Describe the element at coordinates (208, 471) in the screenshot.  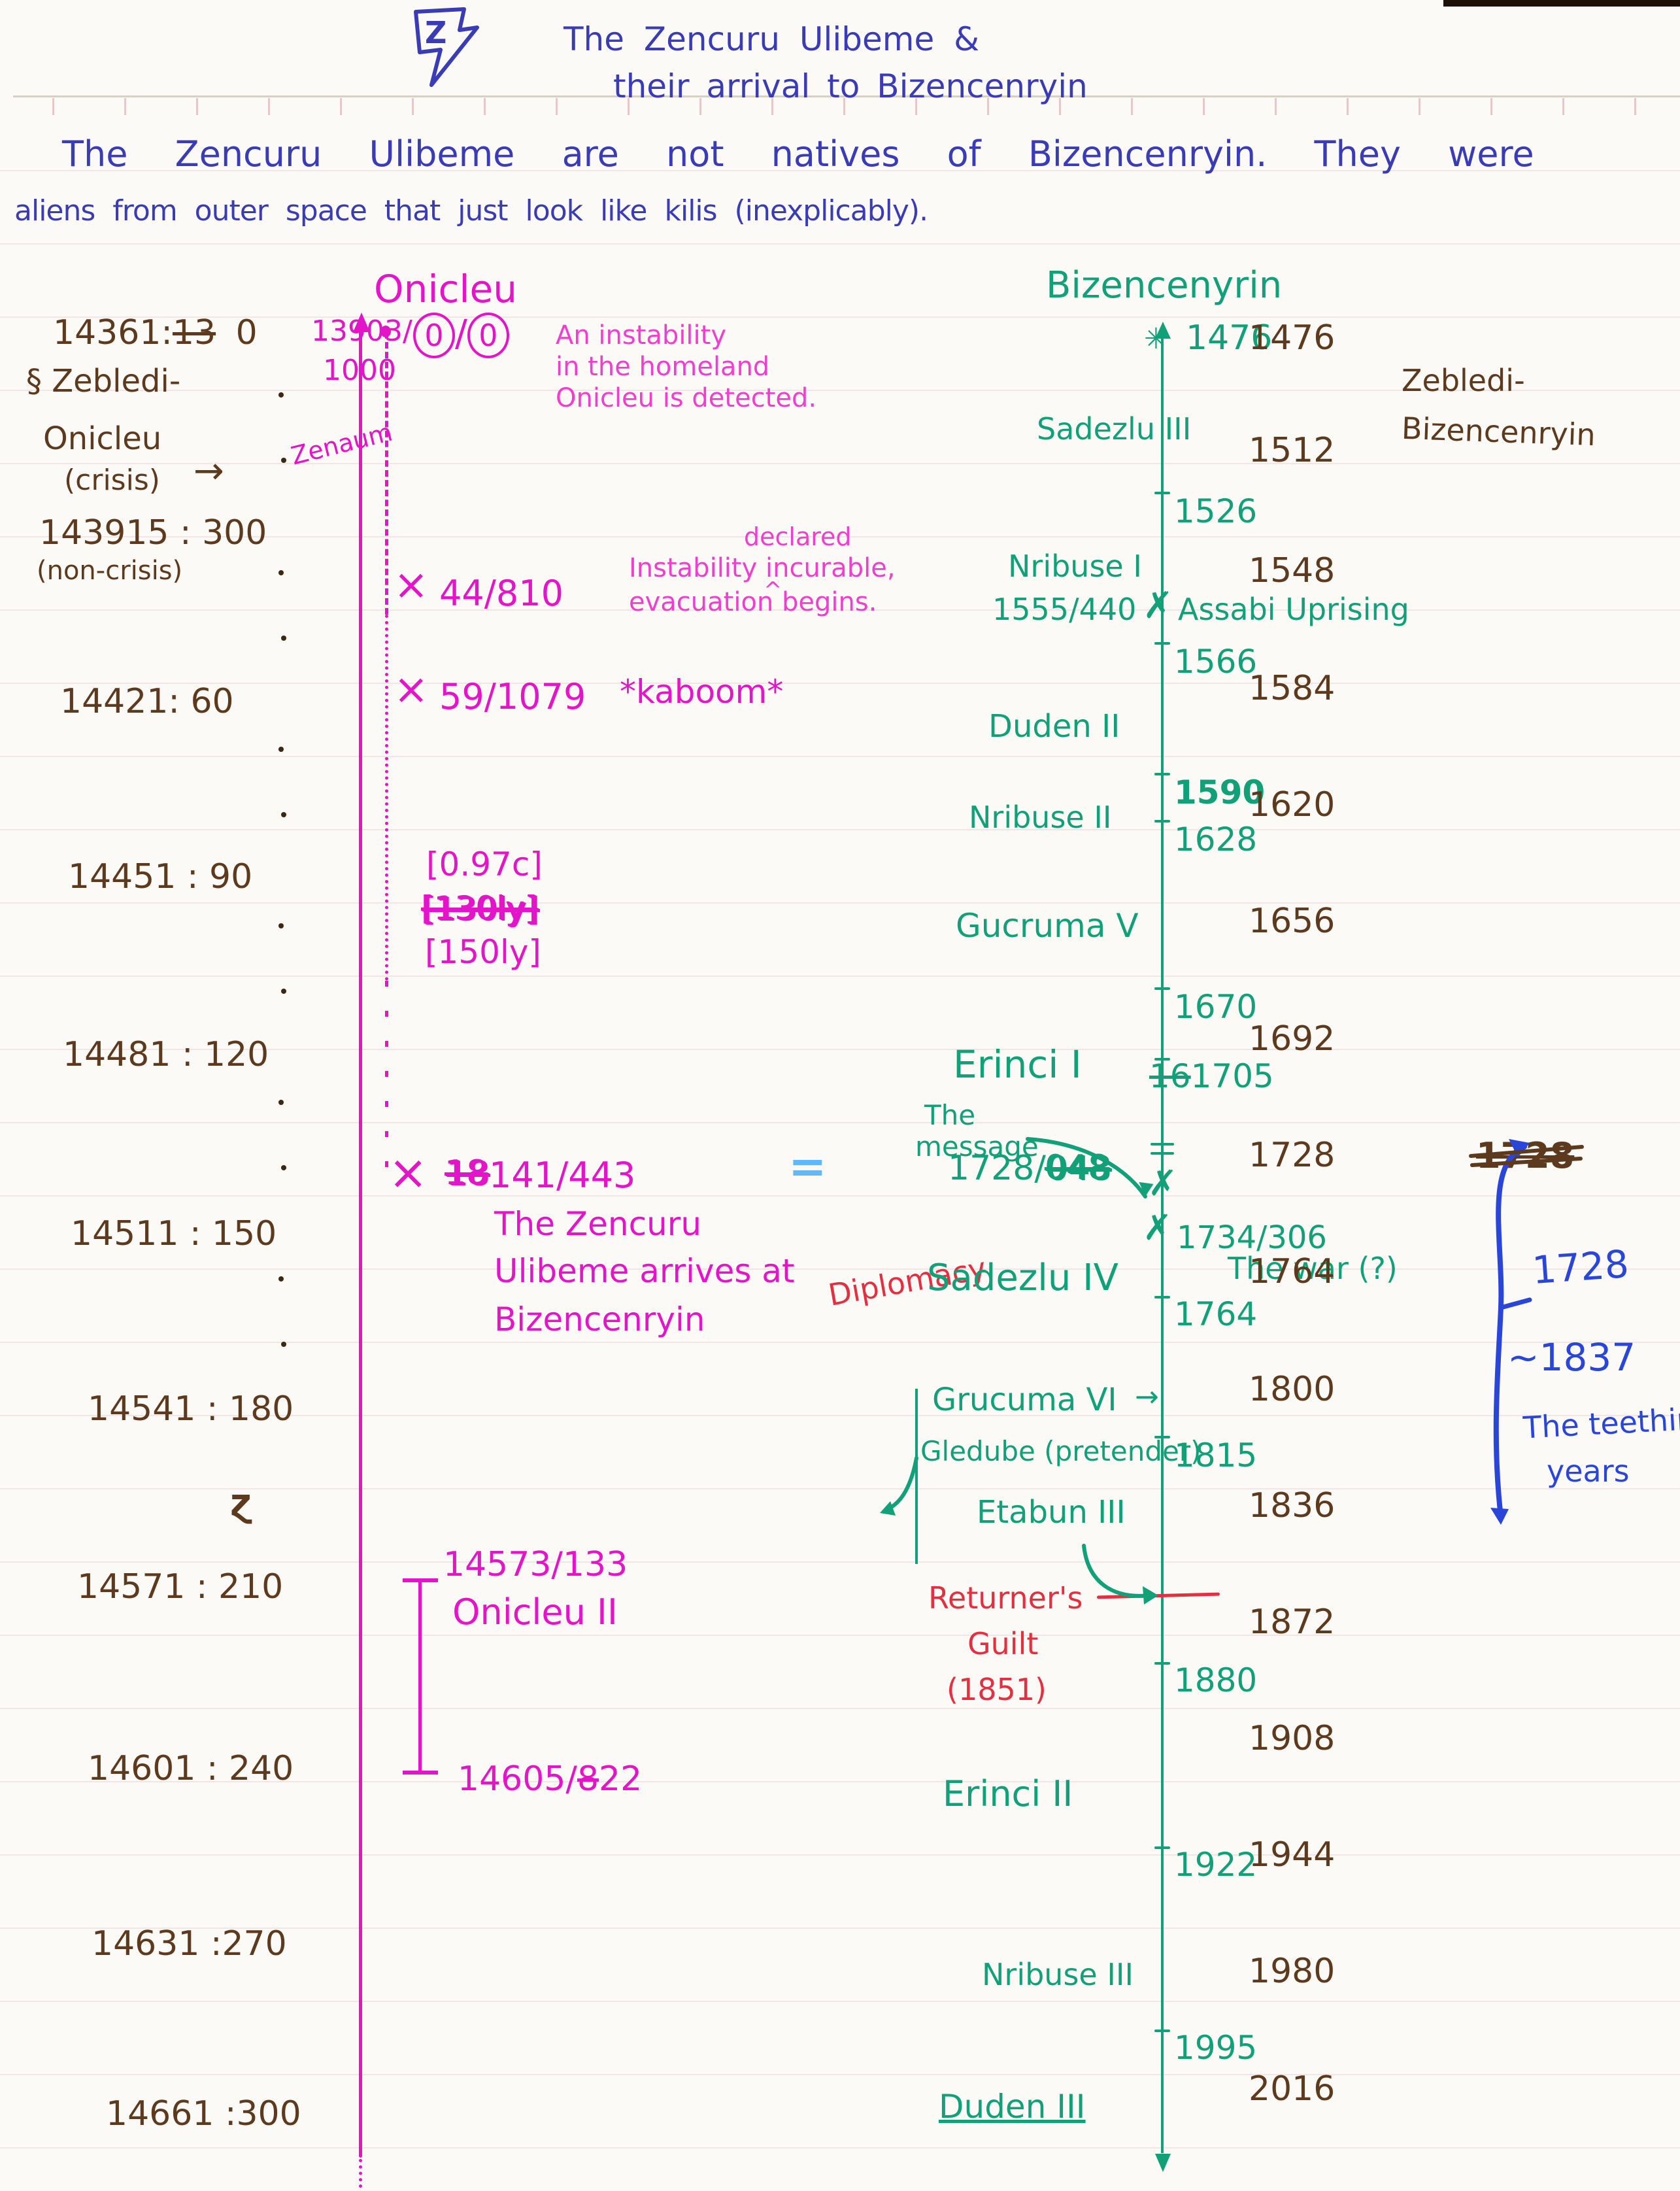
I see `crisis-arrow: →` at that location.